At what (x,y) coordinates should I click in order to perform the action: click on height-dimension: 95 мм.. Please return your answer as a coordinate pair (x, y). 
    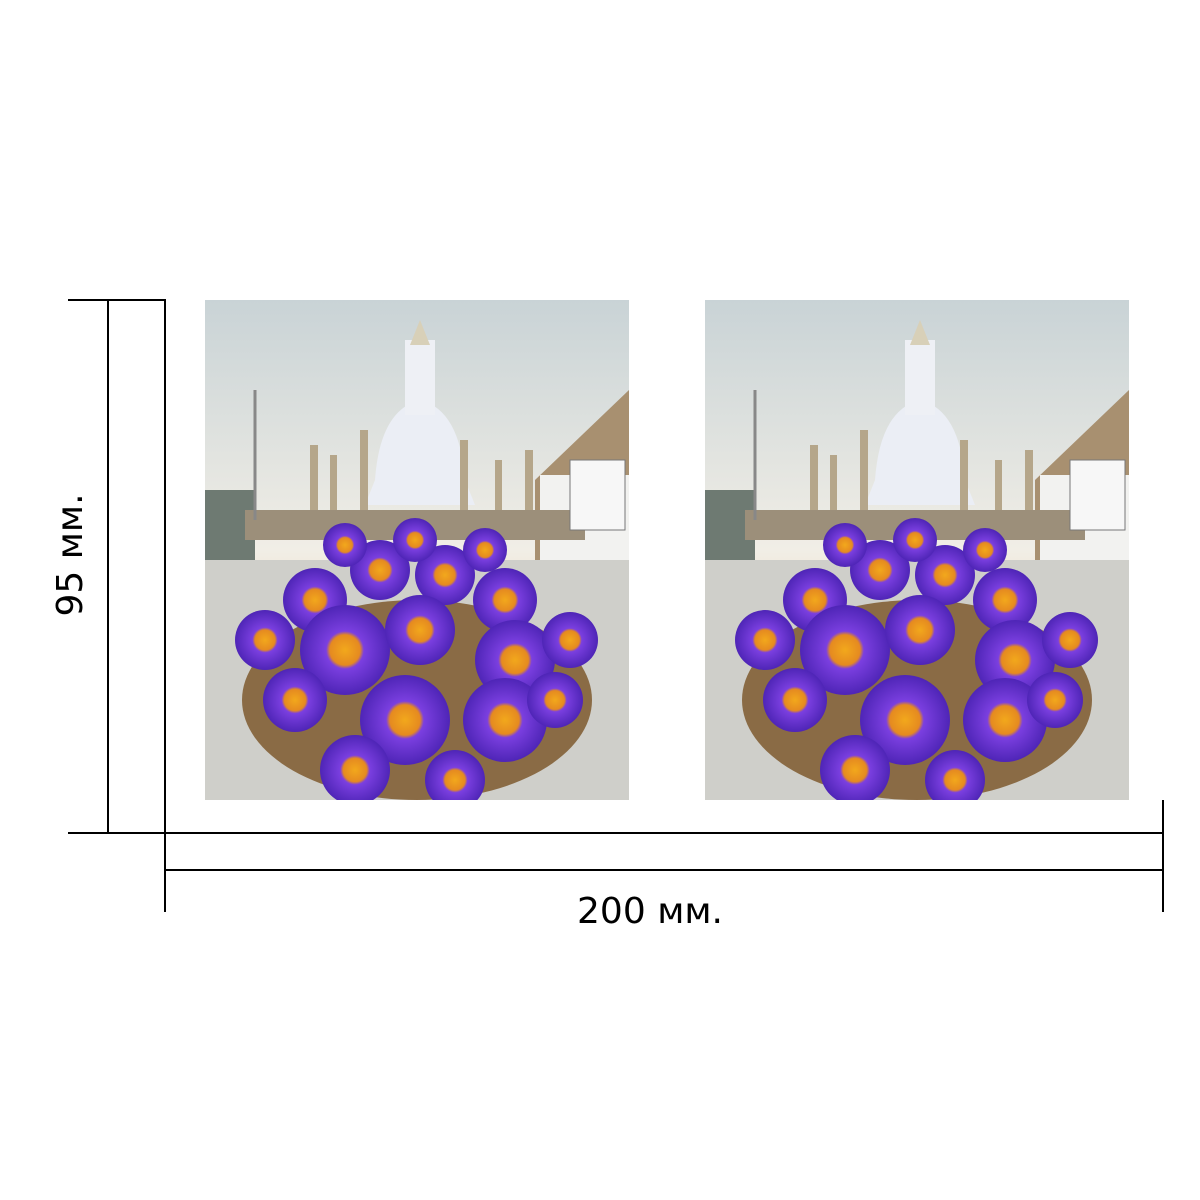
    Looking at the image, I should click on (108, 566).